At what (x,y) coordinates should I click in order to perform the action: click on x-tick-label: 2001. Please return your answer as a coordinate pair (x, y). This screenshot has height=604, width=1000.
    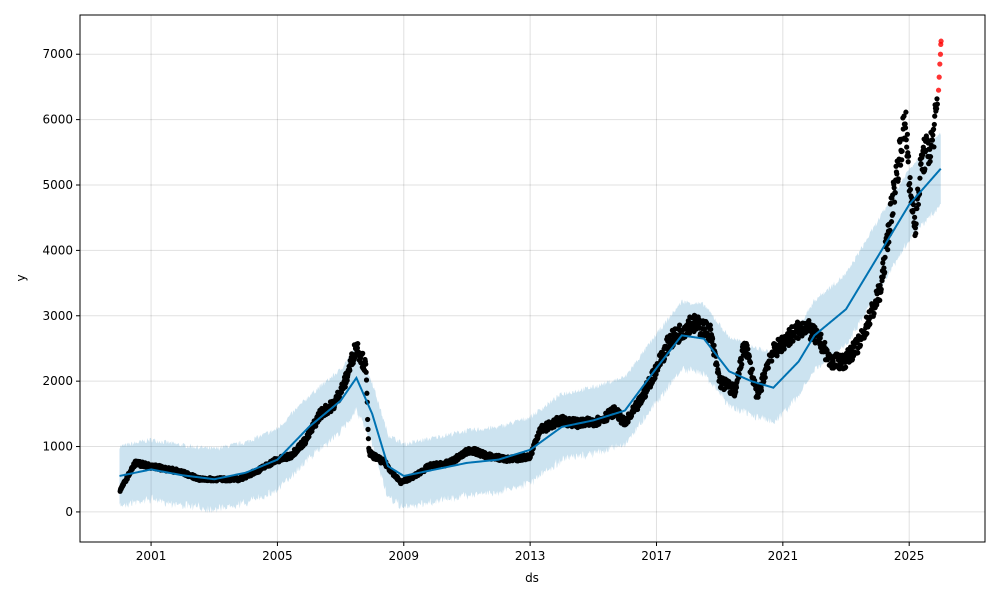
    Looking at the image, I should click on (151, 556).